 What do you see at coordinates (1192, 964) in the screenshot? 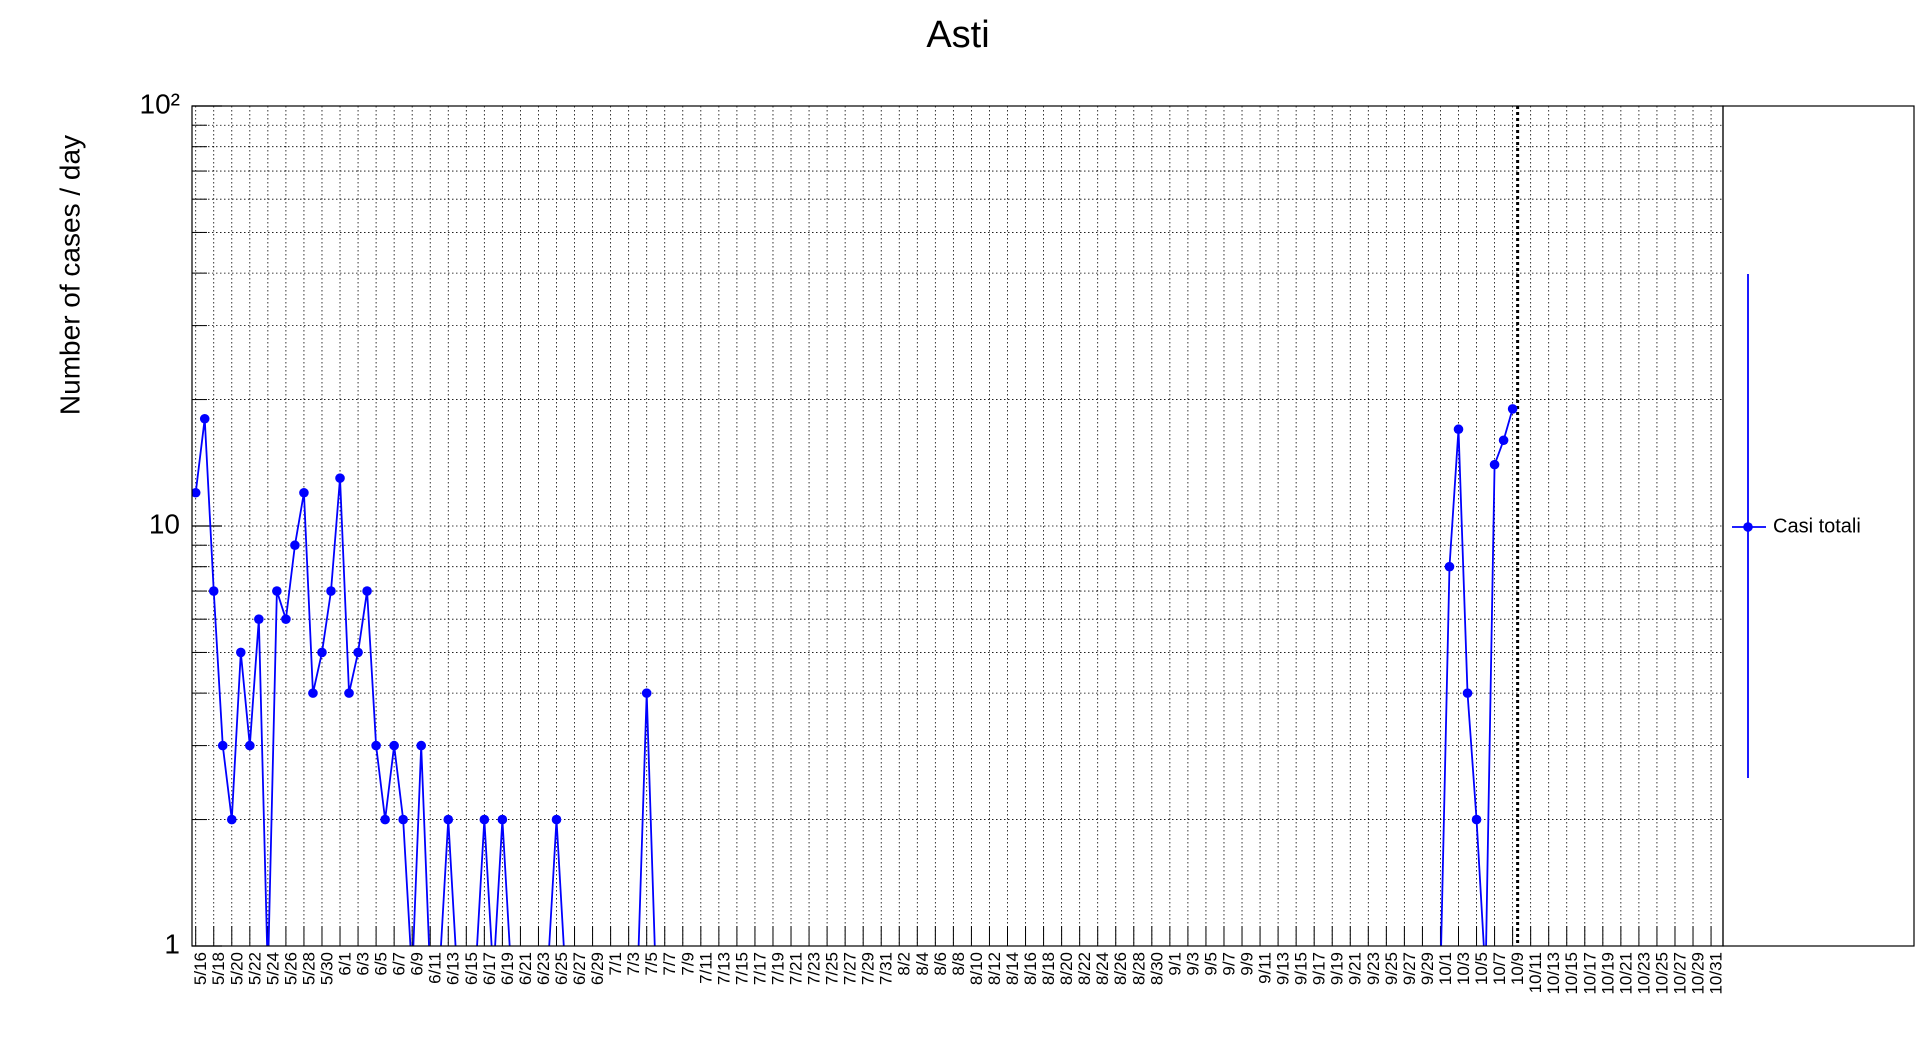
I see `x-tick-label: 9/3` at bounding box center [1192, 964].